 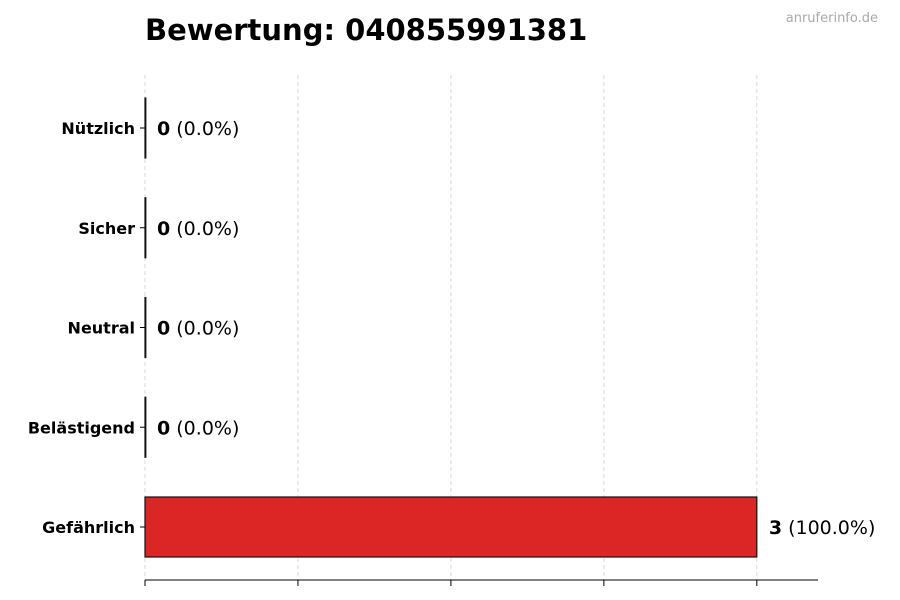 What do you see at coordinates (81, 427) in the screenshot?
I see `category-label: Belästigend` at bounding box center [81, 427].